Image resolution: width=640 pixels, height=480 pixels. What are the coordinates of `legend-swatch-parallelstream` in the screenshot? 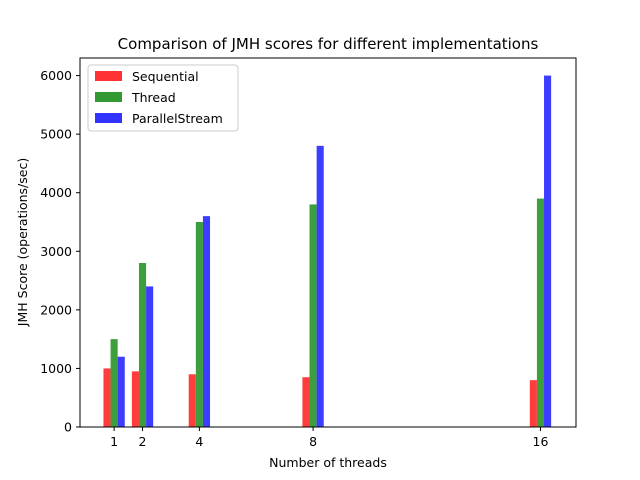 It's located at (108, 118).